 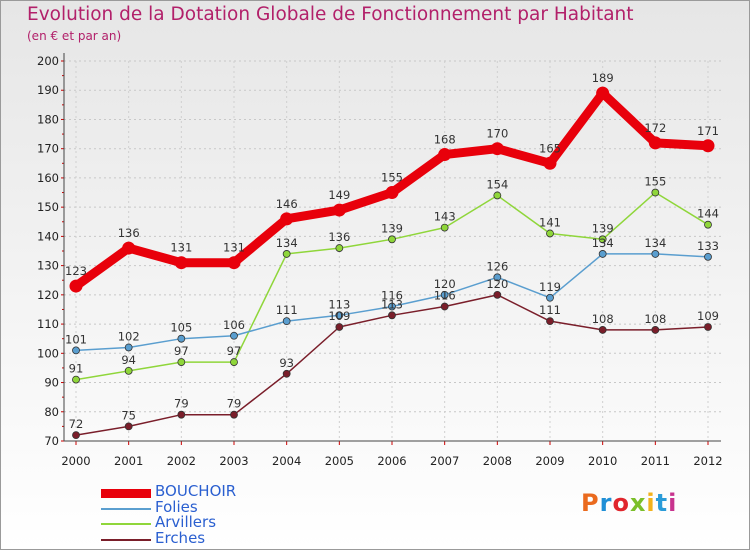 What do you see at coordinates (48, 178) in the screenshot?
I see `y-tick-label: 160` at bounding box center [48, 178].